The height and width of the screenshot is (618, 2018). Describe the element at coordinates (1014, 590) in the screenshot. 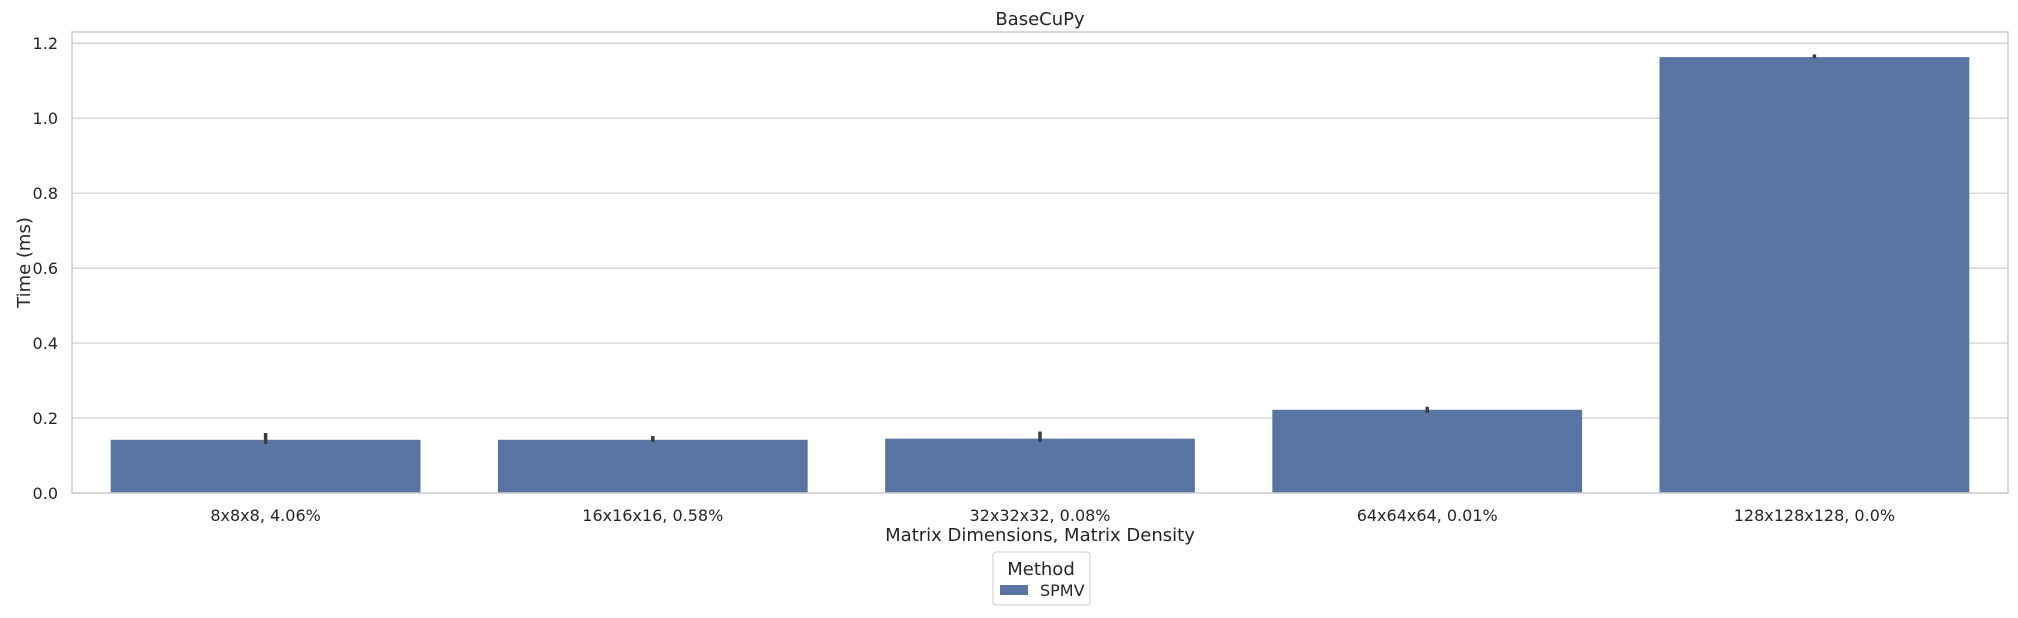

I see `legend-swatch` at that location.